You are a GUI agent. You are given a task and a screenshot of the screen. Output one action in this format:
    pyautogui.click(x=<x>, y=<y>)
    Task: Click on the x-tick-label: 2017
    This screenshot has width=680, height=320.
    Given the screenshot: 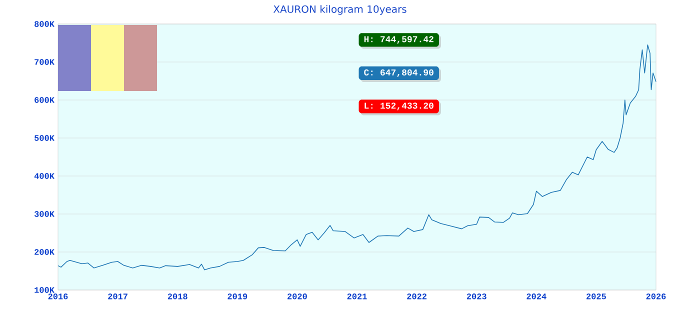 What is the action you would take?
    pyautogui.click(x=118, y=297)
    